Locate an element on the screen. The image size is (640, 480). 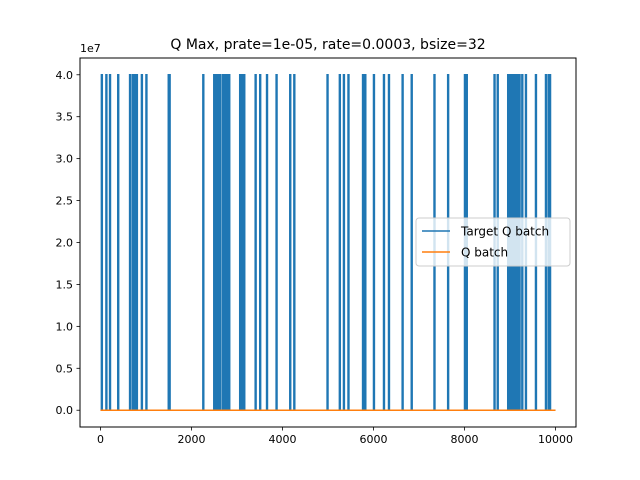
x-axis: 0 2000 4000 6000 8000 10000 is located at coordinates (335, 436).